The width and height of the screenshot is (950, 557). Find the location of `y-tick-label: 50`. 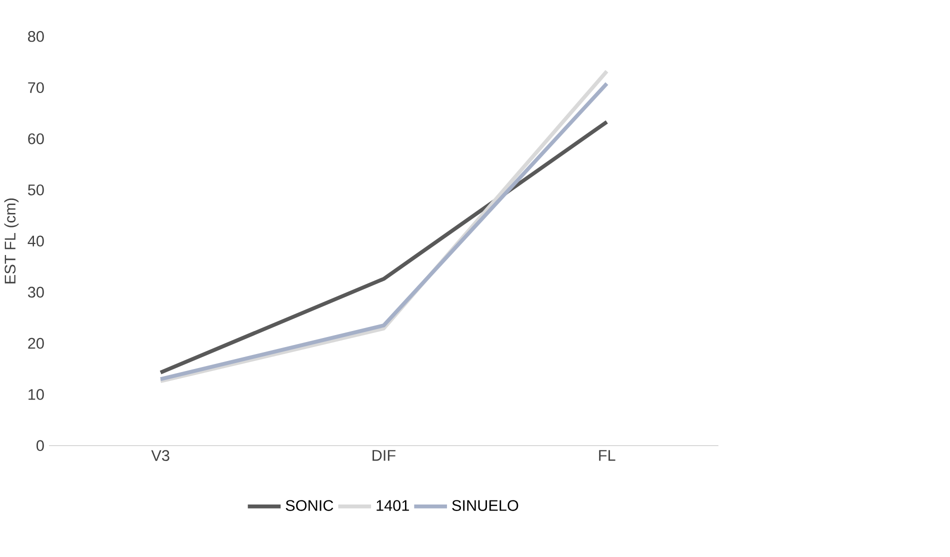

y-tick-label: 50 is located at coordinates (36, 190).